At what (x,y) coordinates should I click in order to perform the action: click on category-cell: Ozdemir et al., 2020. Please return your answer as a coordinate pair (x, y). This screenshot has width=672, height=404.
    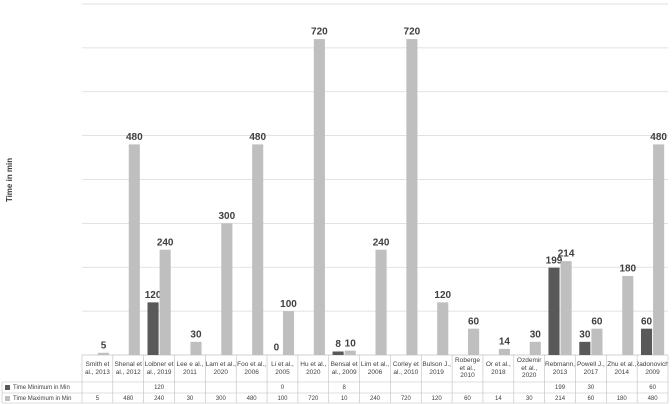
    Looking at the image, I should click on (529, 368).